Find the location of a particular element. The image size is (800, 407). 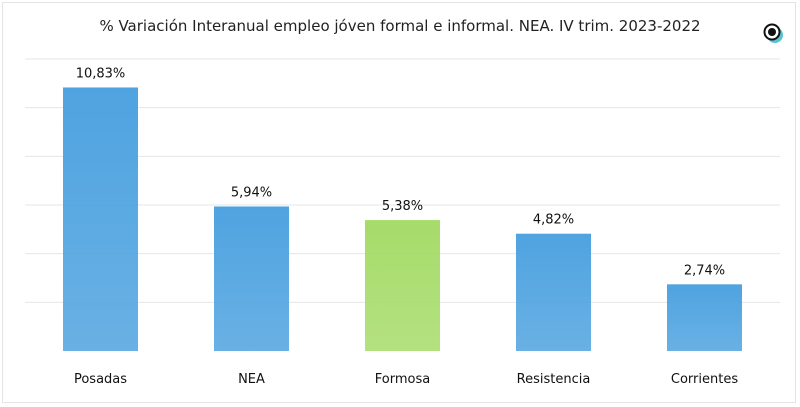

category-label: Formosa is located at coordinates (402, 379).